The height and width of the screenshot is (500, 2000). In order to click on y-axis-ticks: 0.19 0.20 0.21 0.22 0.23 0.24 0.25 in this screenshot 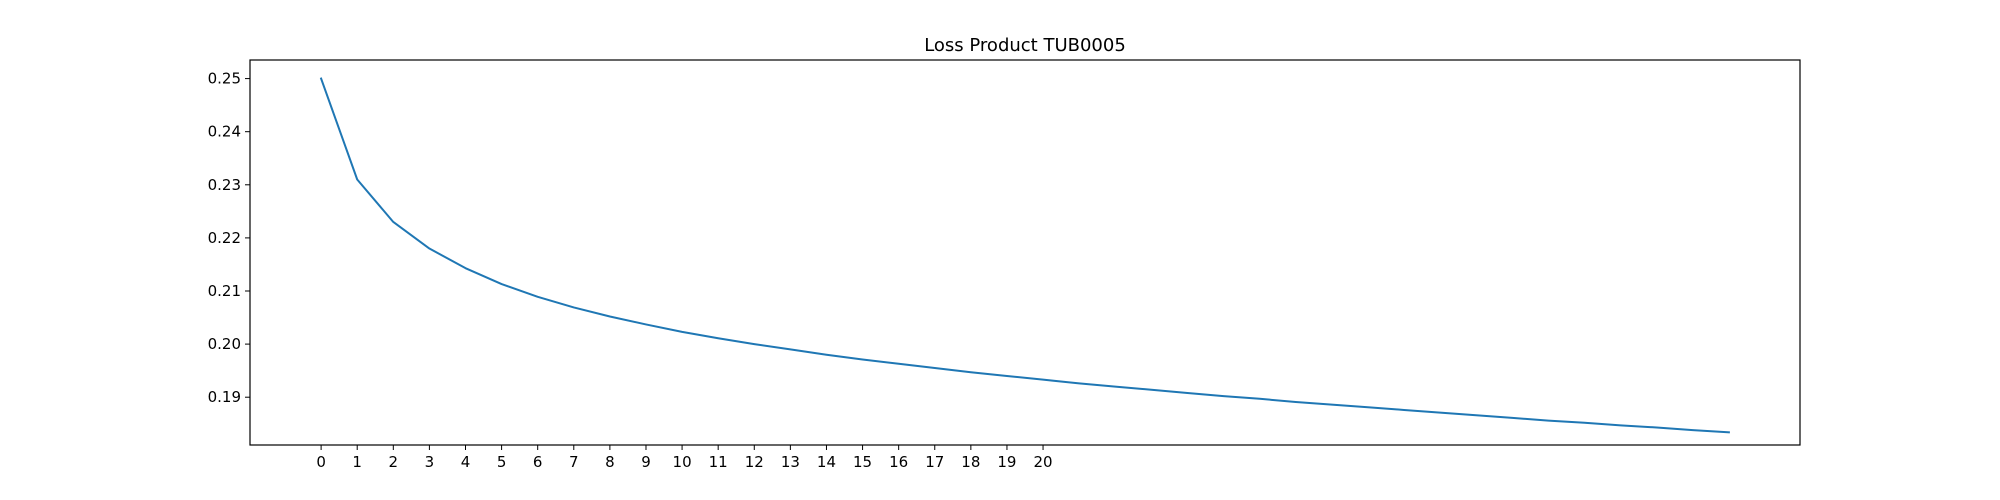, I will do `click(229, 238)`.